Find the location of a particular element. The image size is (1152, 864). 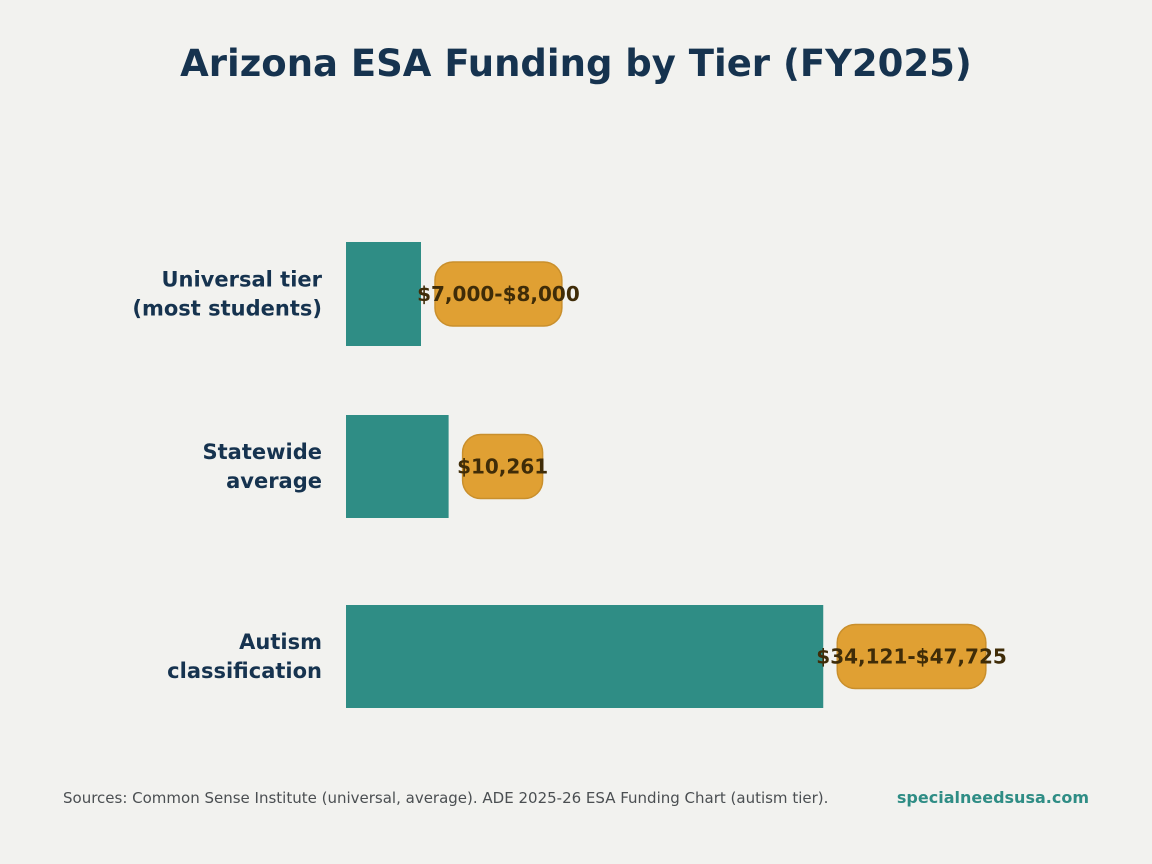

value-label-0: $7,000-$8,000 is located at coordinates (498, 294).